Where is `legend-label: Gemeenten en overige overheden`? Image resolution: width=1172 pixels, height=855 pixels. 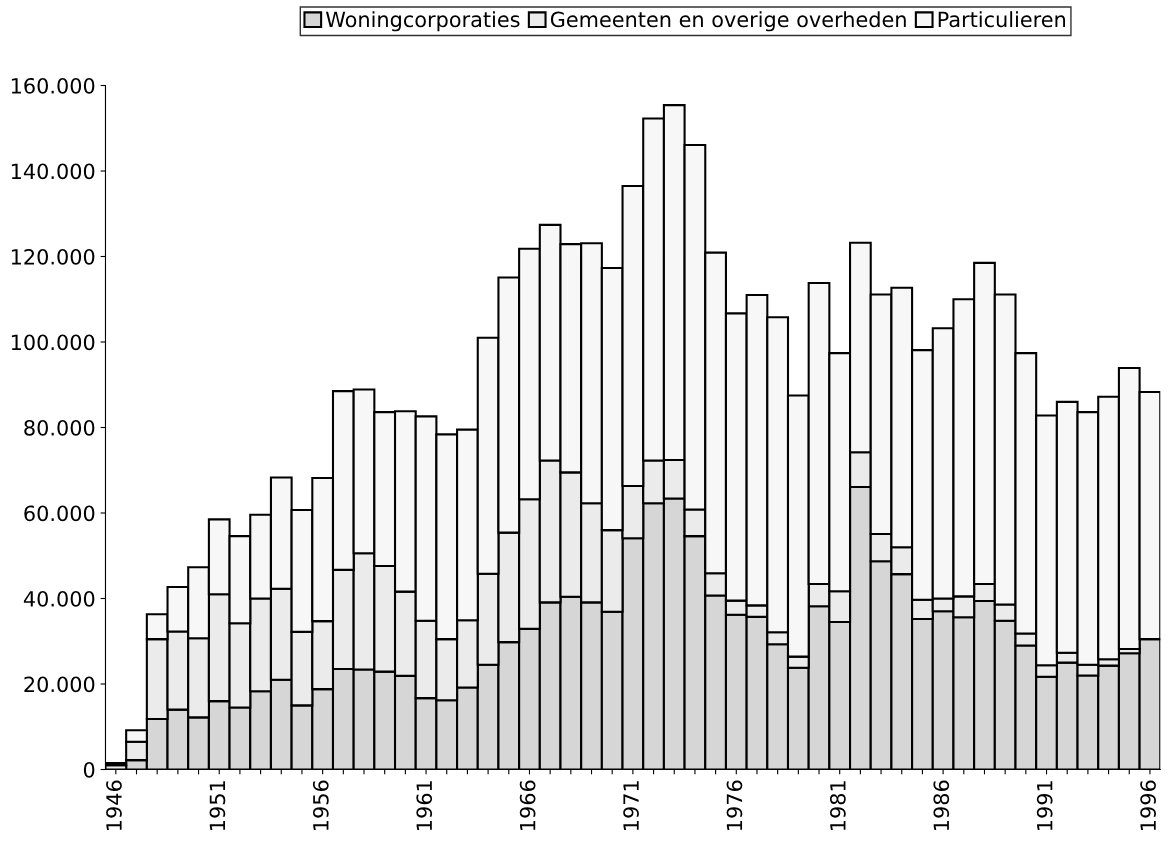 legend-label: Gemeenten en overige overheden is located at coordinates (728, 21).